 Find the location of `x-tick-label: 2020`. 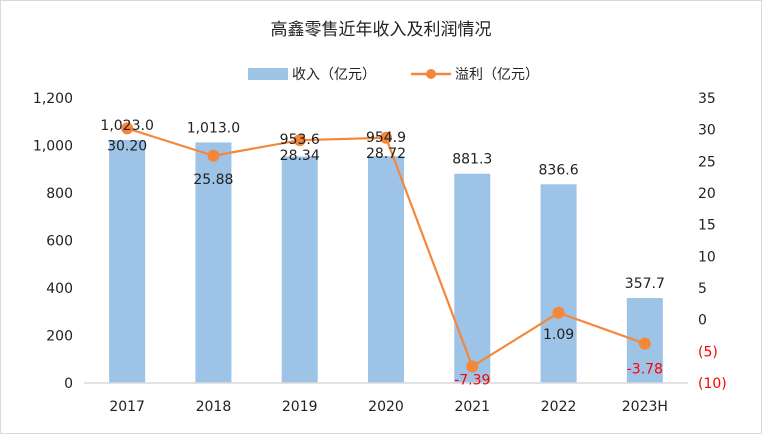

x-tick-label: 2020 is located at coordinates (386, 407).